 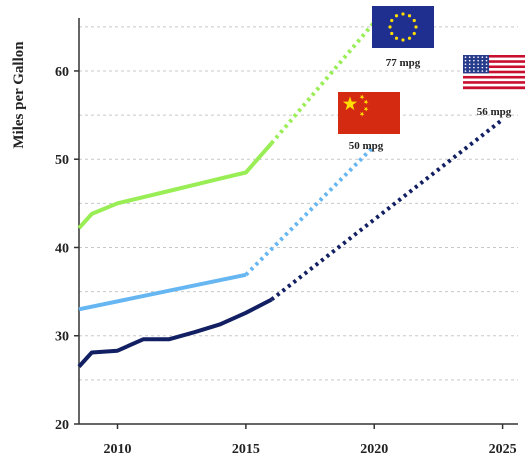 What do you see at coordinates (62, 425) in the screenshot?
I see `y-tick-label: 20` at bounding box center [62, 425].